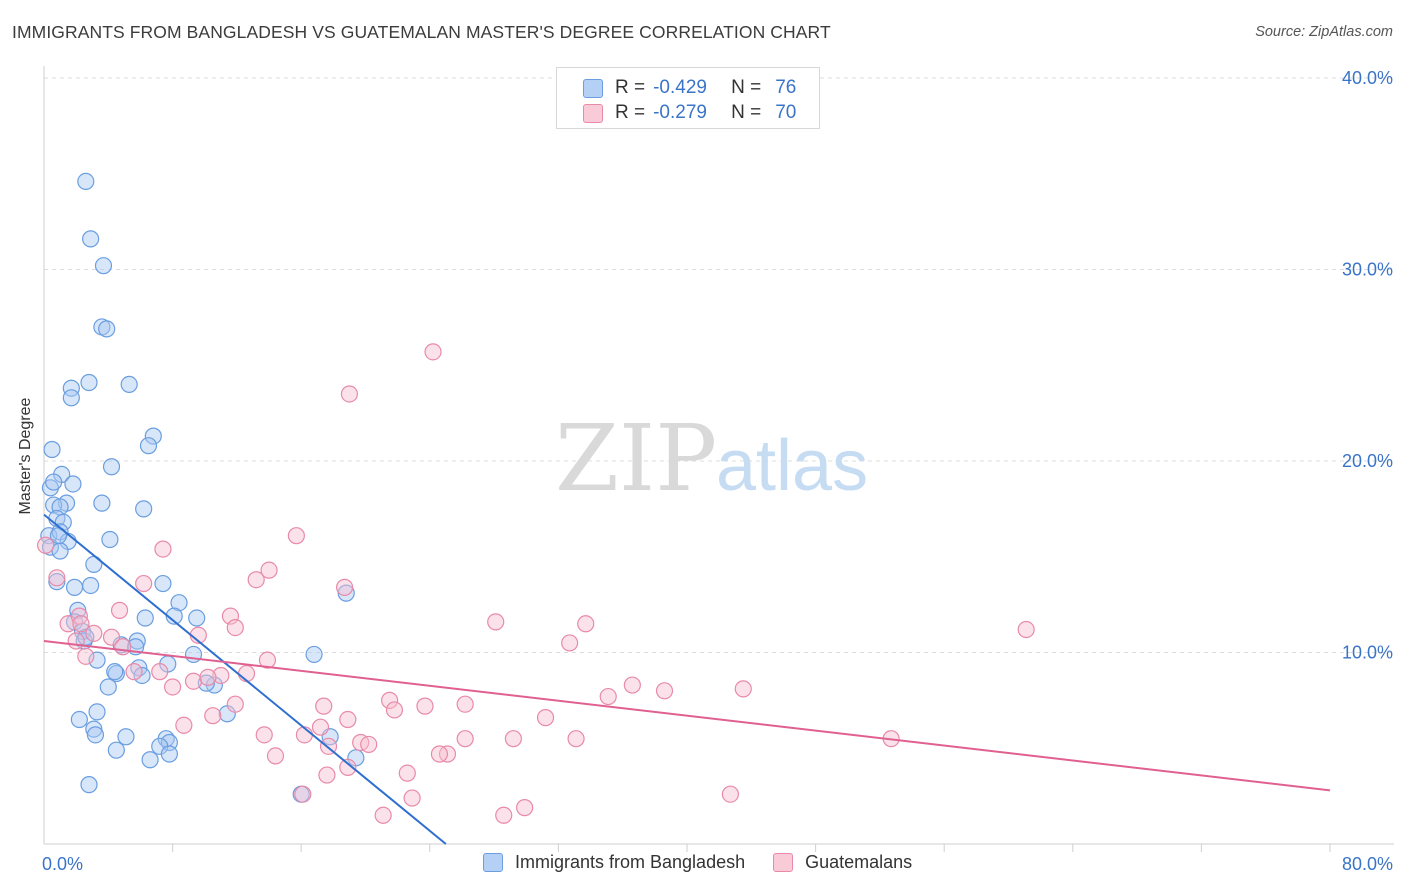 The width and height of the screenshot is (1406, 892). I want to click on watermark-atlas: atlas, so click(792, 466).